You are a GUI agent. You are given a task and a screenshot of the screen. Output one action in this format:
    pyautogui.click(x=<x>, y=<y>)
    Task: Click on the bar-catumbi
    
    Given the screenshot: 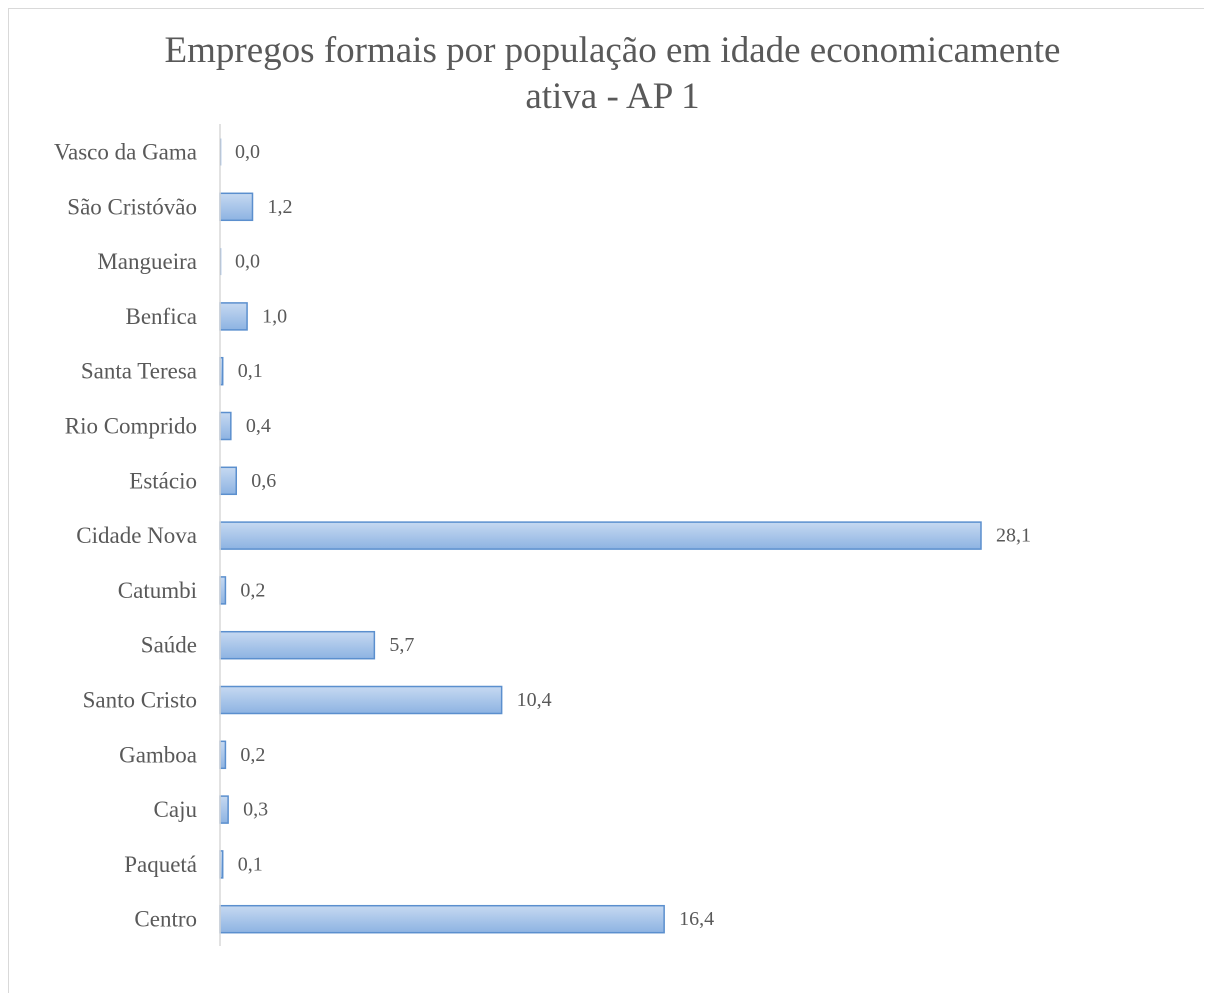 What is the action you would take?
    pyautogui.click(x=223, y=590)
    